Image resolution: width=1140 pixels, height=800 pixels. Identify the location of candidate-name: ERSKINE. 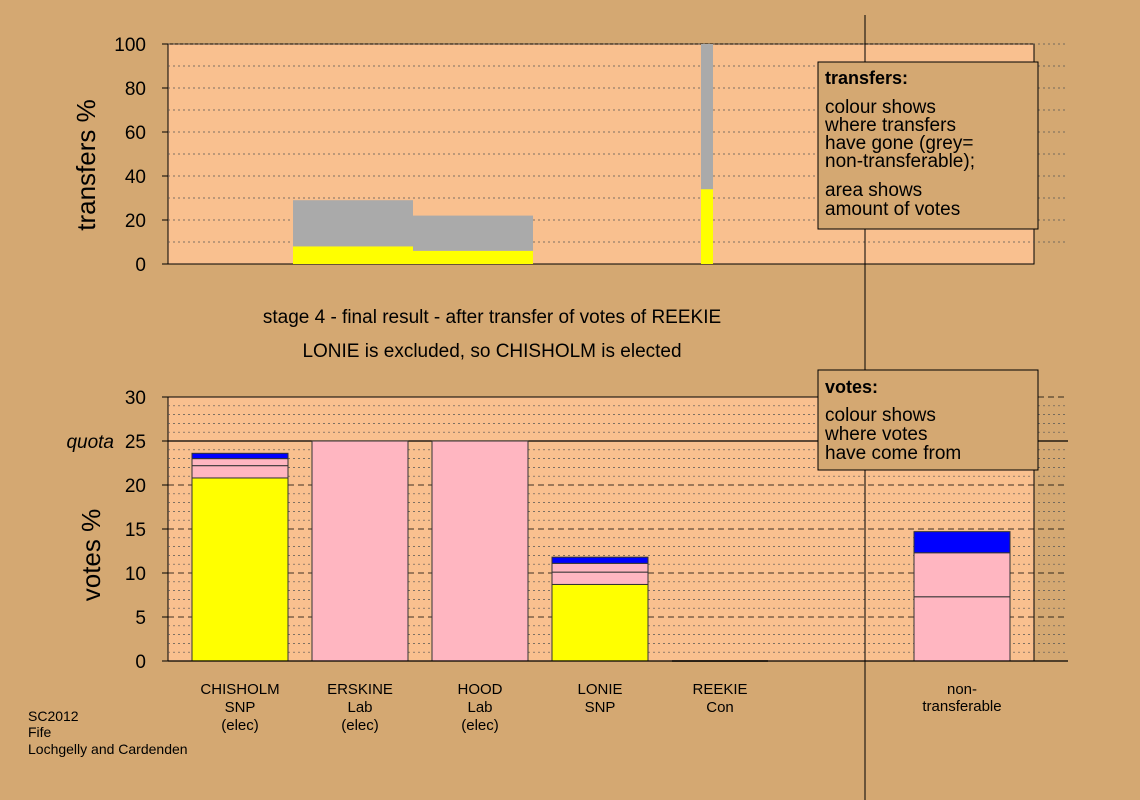
(360, 689).